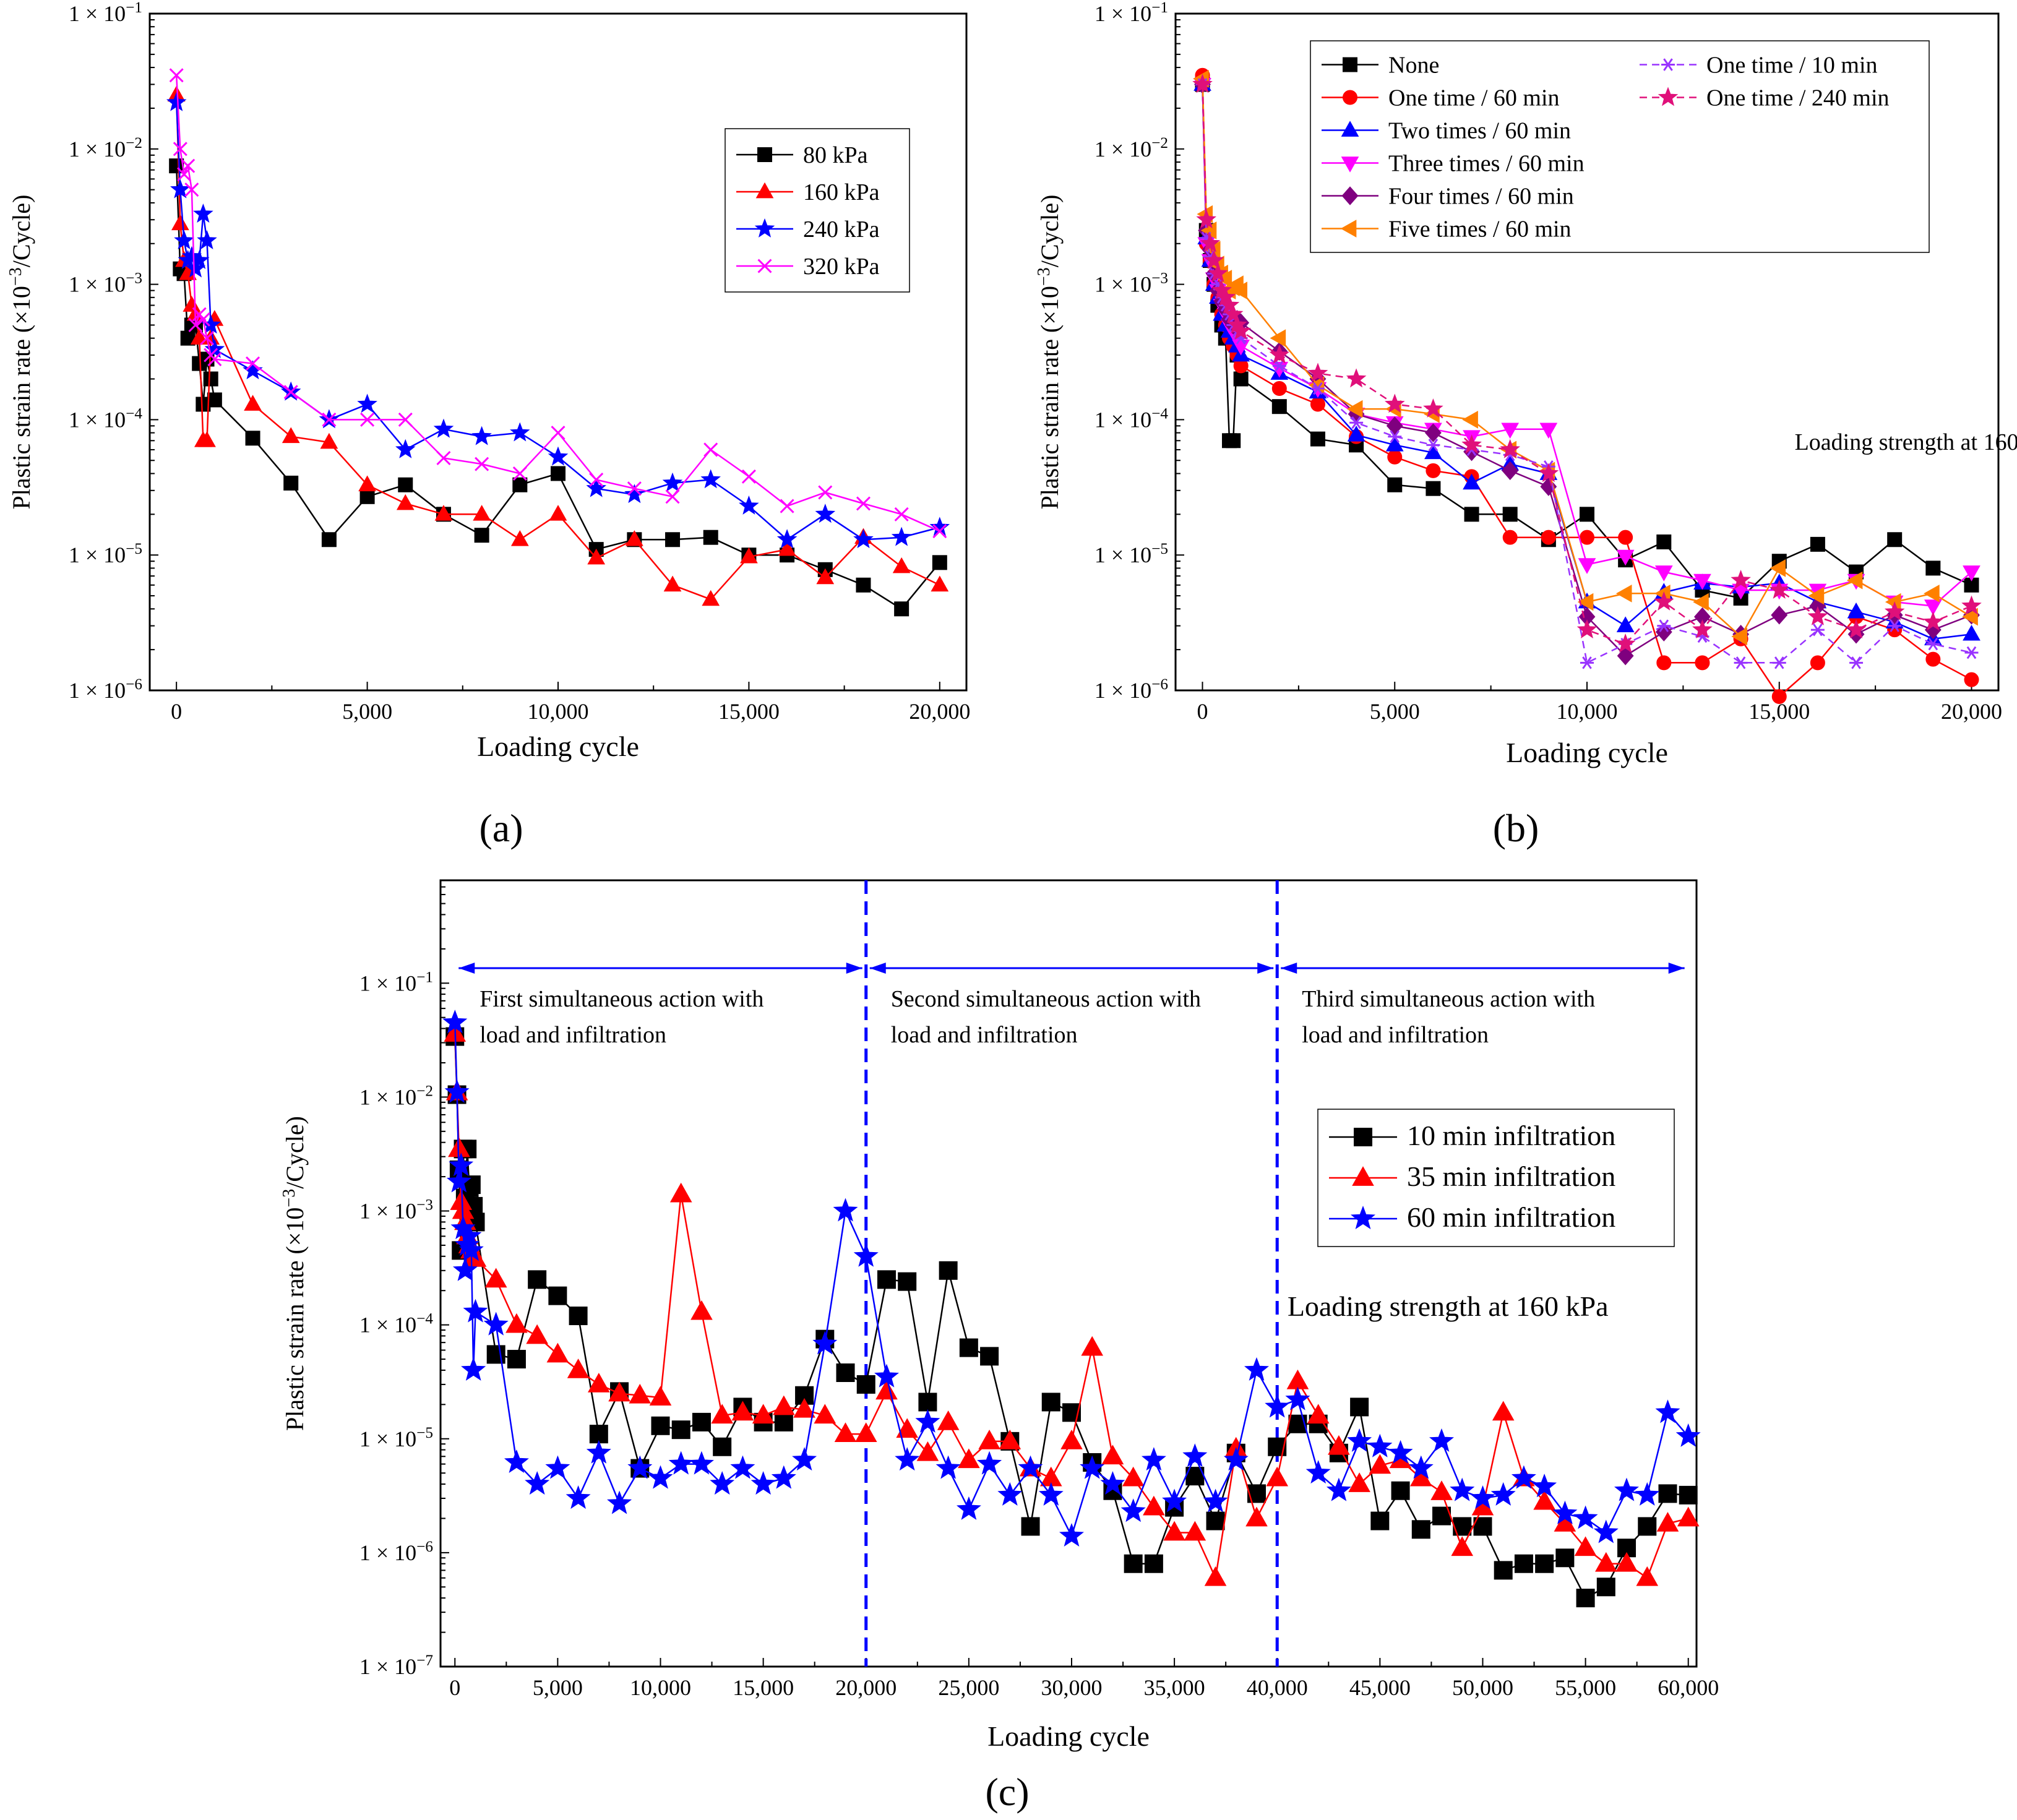  Describe the element at coordinates (866, 1687) in the screenshot. I see `x-tick-label: 20,000` at that location.